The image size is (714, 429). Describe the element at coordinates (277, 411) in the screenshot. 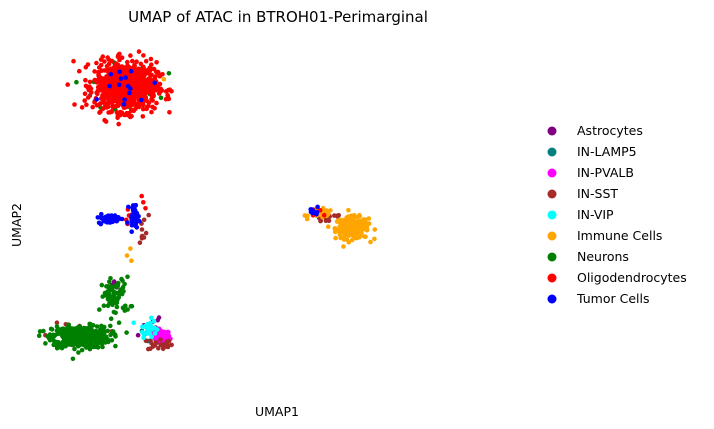

I see `x-axis-label: UMAP1` at that location.